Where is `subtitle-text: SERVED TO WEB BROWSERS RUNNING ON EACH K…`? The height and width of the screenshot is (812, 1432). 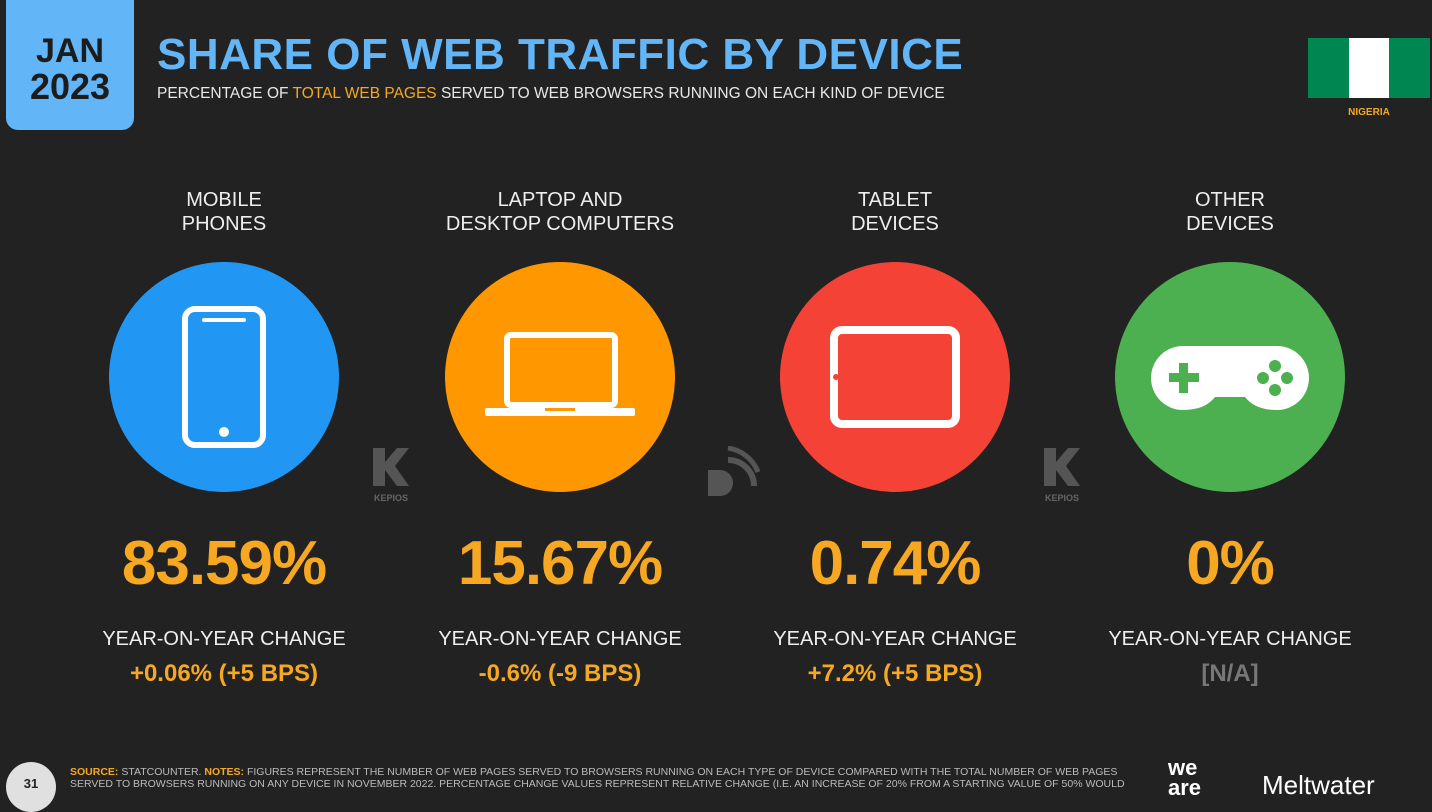
subtitle-text: SERVED TO WEB BROWSERS RUNNING ON EACH K… is located at coordinates (690, 93).